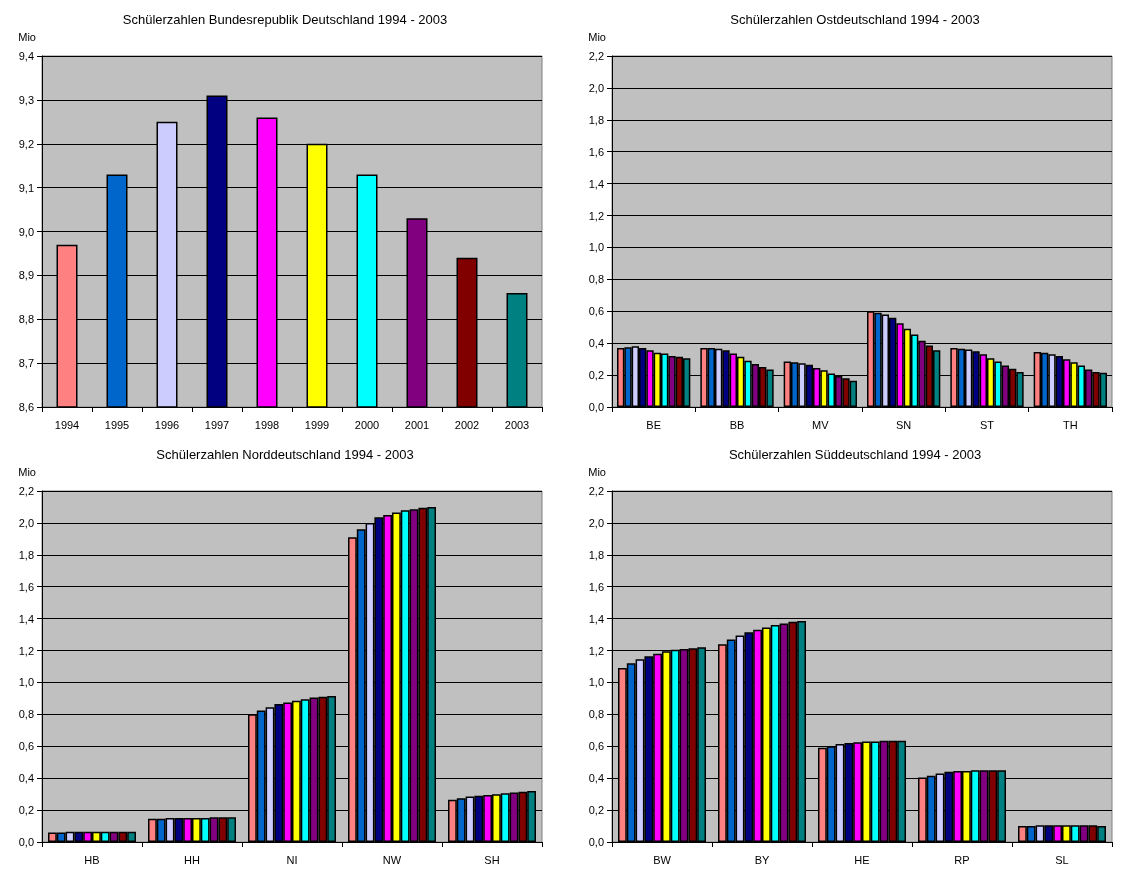 This screenshot has width=1140, height=870. Describe the element at coordinates (962, 859) in the screenshot. I see `x-tick-label: RP` at that location.